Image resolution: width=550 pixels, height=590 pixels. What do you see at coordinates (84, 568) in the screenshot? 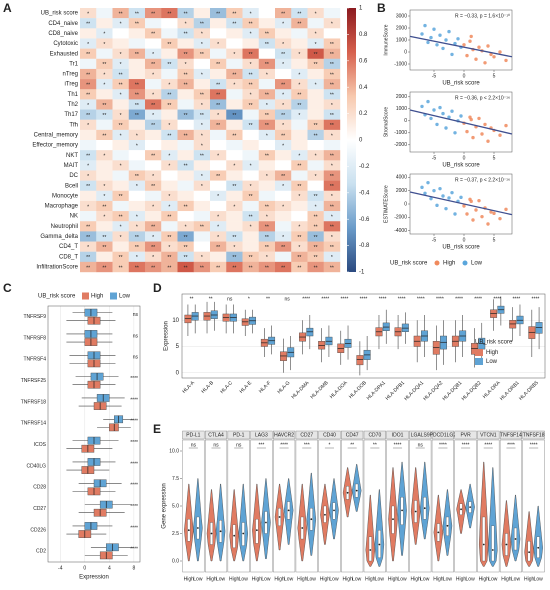
I see `x-tick-label: 0` at bounding box center [84, 568].